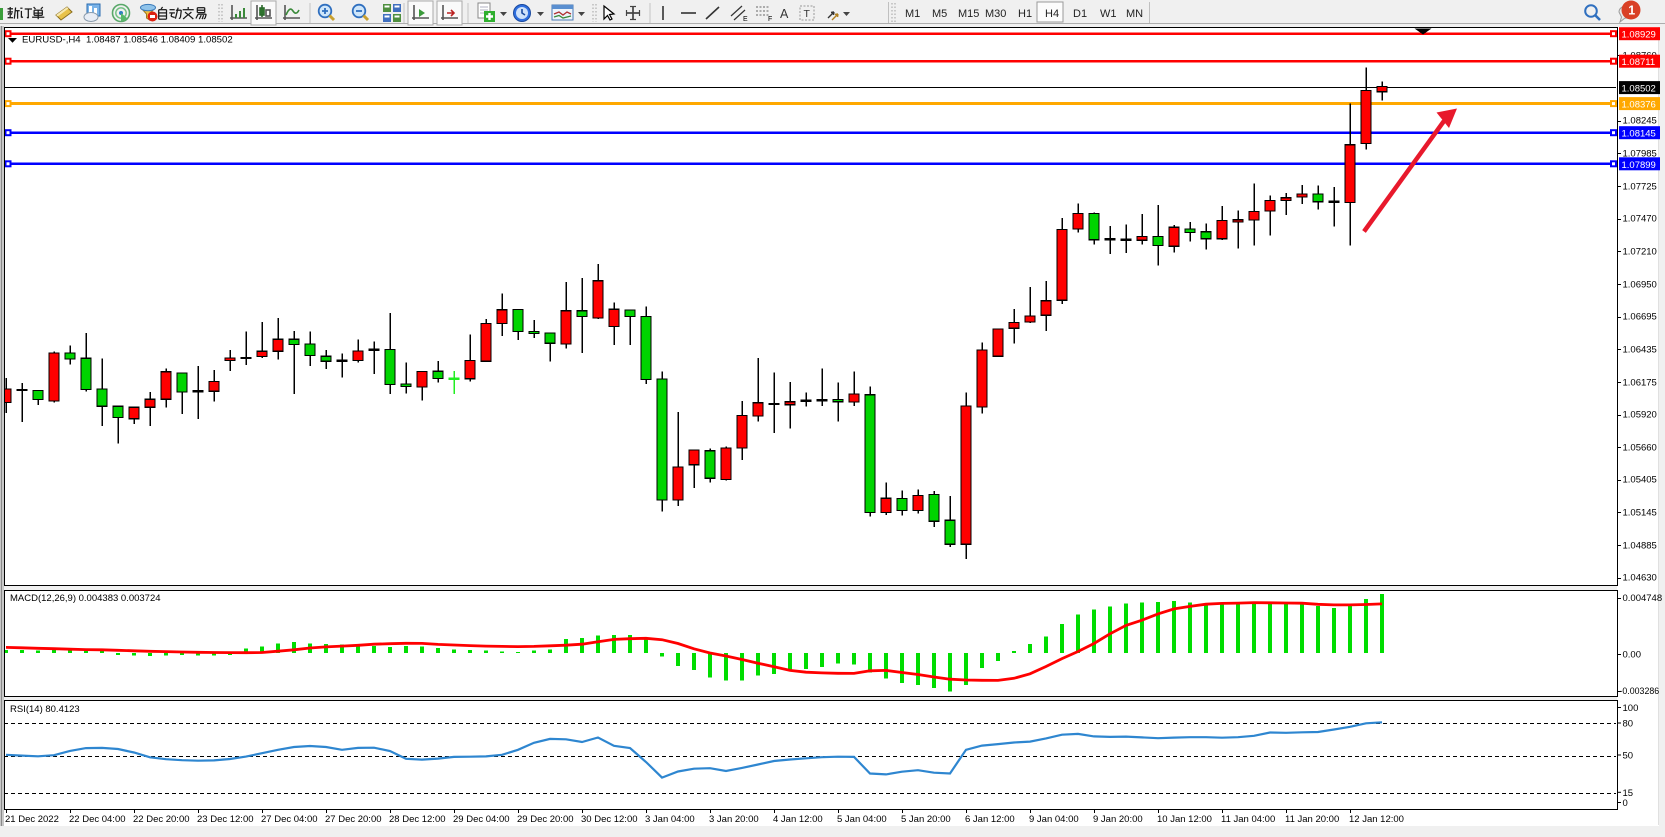 The image size is (1665, 837). I want to click on svg-text: 1.06175, so click(1640, 382).